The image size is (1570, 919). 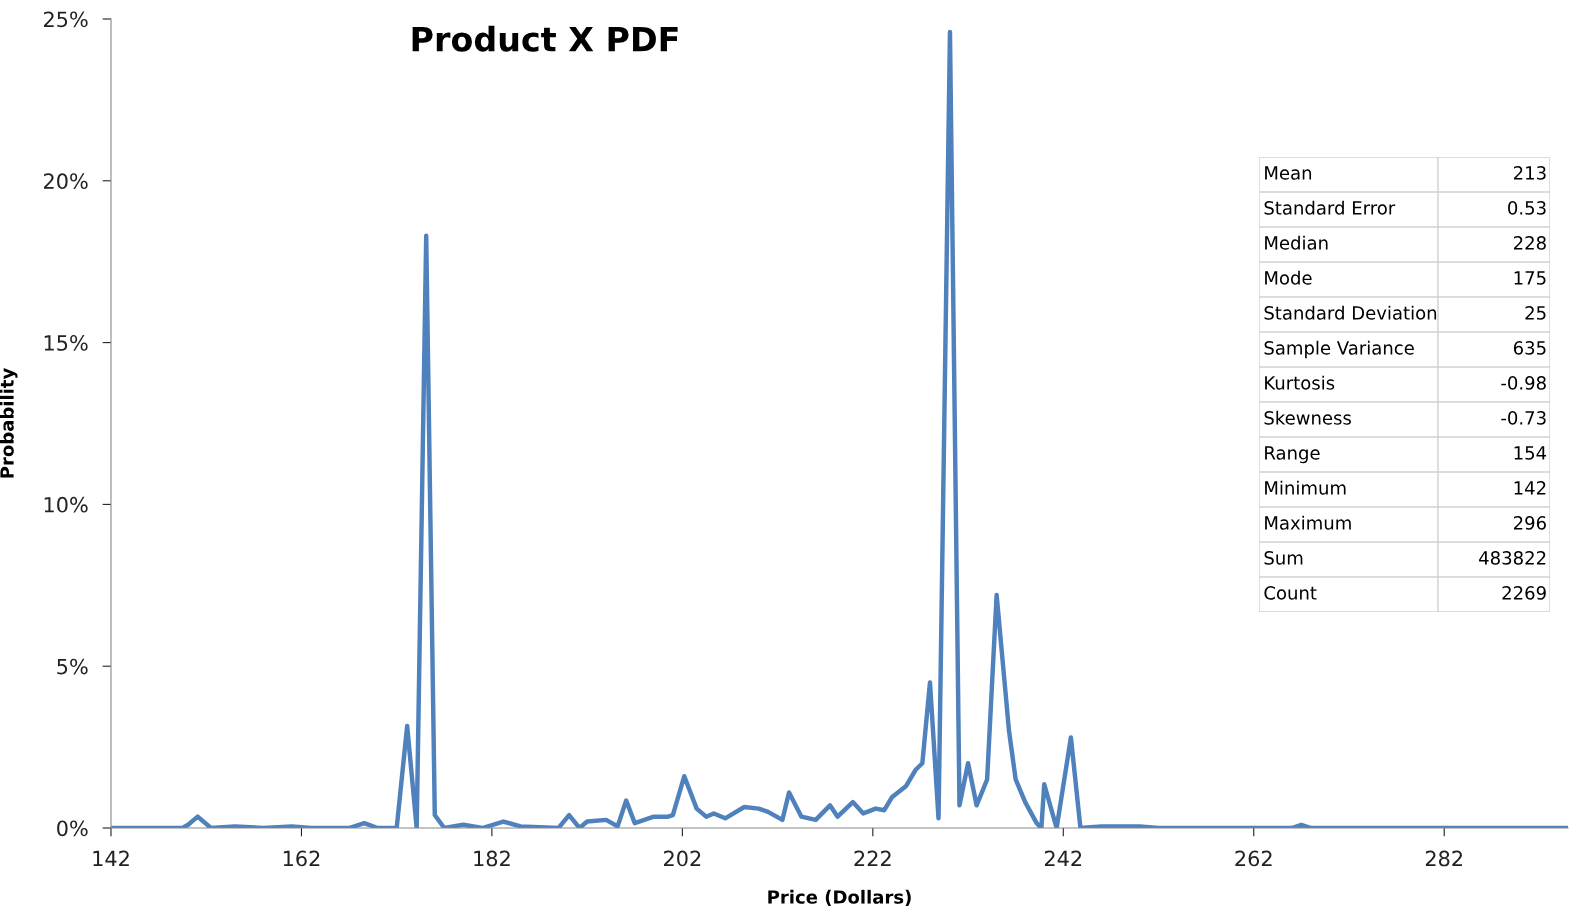 I want to click on y-tick-label: 15%, so click(x=66, y=343).